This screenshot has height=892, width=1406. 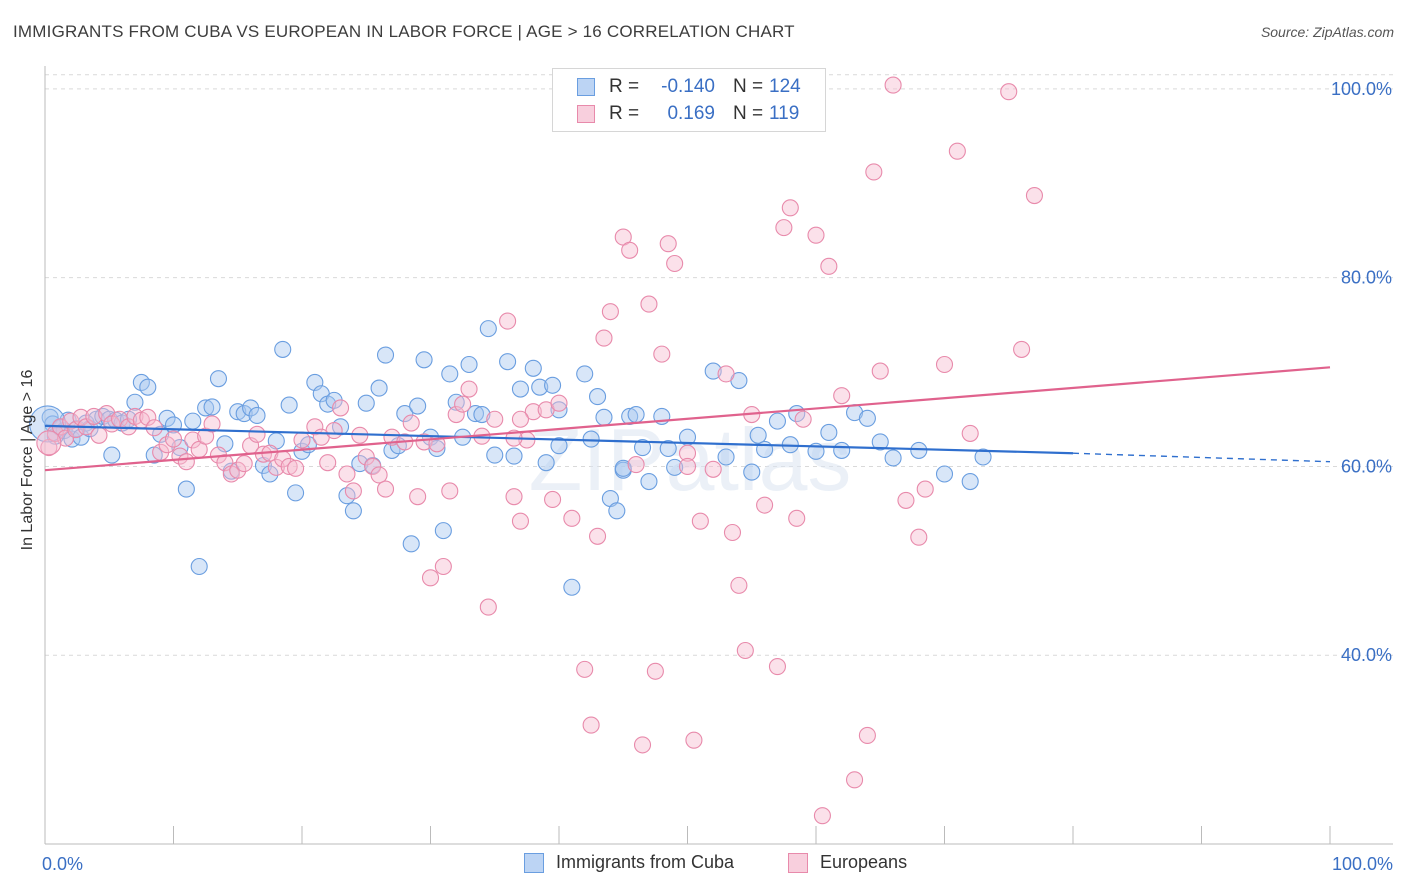 I want to click on bottom-legend: Immigrants from Cuba Europeans, so click(x=703, y=865).